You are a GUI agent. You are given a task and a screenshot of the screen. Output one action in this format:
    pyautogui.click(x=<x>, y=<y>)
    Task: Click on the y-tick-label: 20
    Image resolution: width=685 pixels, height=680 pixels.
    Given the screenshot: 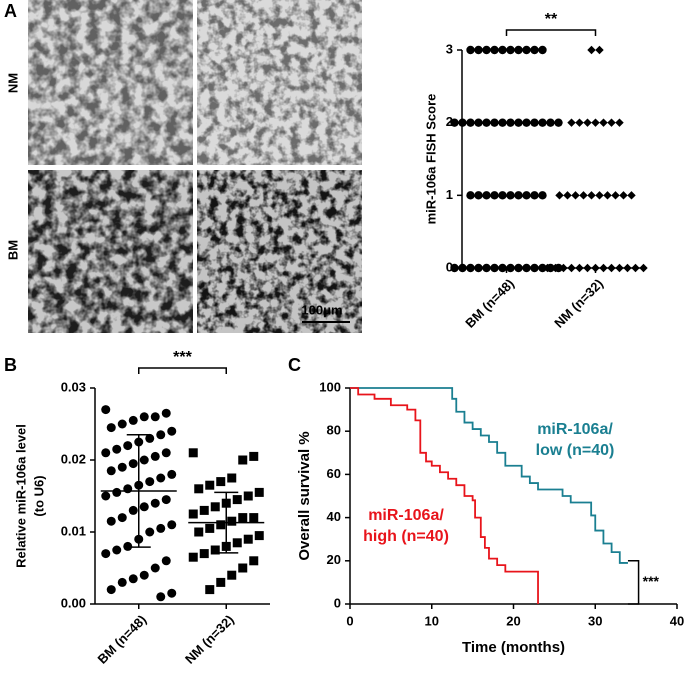 What is the action you would take?
    pyautogui.click(x=334, y=559)
    